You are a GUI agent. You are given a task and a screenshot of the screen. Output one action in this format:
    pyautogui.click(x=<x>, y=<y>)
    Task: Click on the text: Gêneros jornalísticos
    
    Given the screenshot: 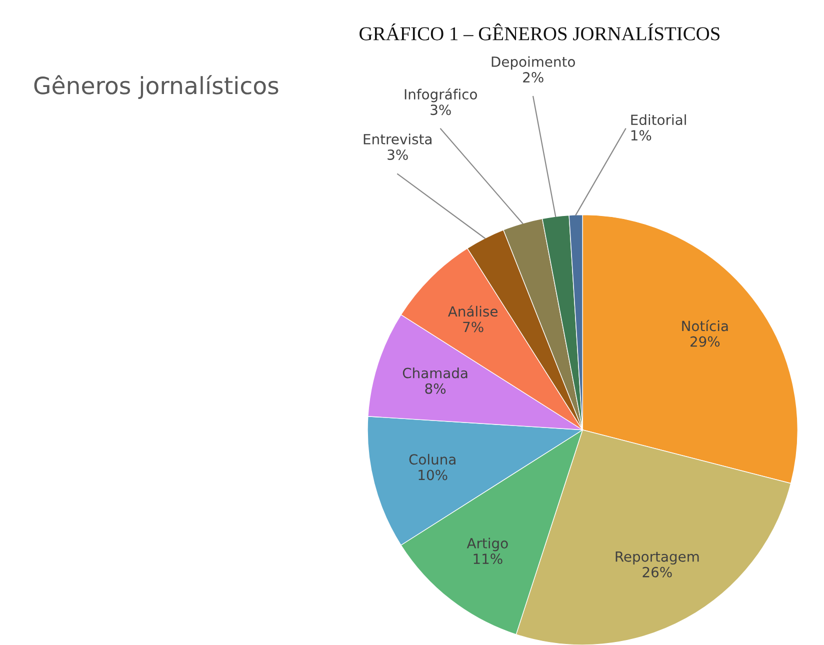 What is the action you would take?
    pyautogui.click(x=156, y=87)
    